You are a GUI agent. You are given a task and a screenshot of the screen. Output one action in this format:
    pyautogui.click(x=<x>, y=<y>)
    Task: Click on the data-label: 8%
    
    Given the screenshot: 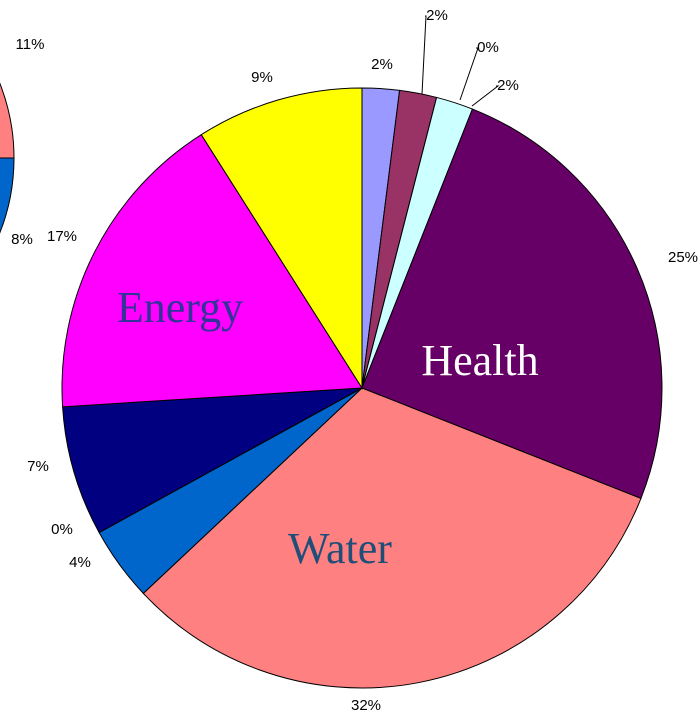 What is the action you would take?
    pyautogui.click(x=22, y=239)
    